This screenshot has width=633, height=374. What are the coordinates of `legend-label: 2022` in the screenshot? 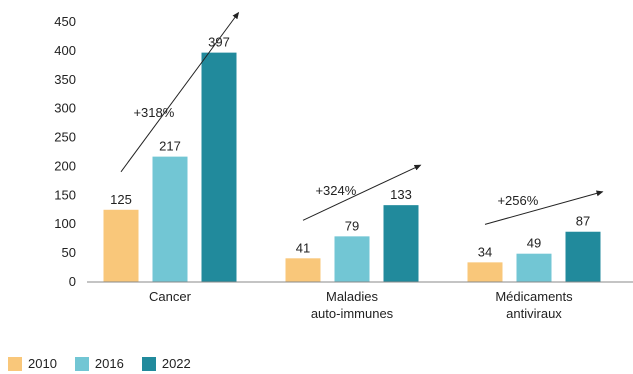 It's located at (176, 363).